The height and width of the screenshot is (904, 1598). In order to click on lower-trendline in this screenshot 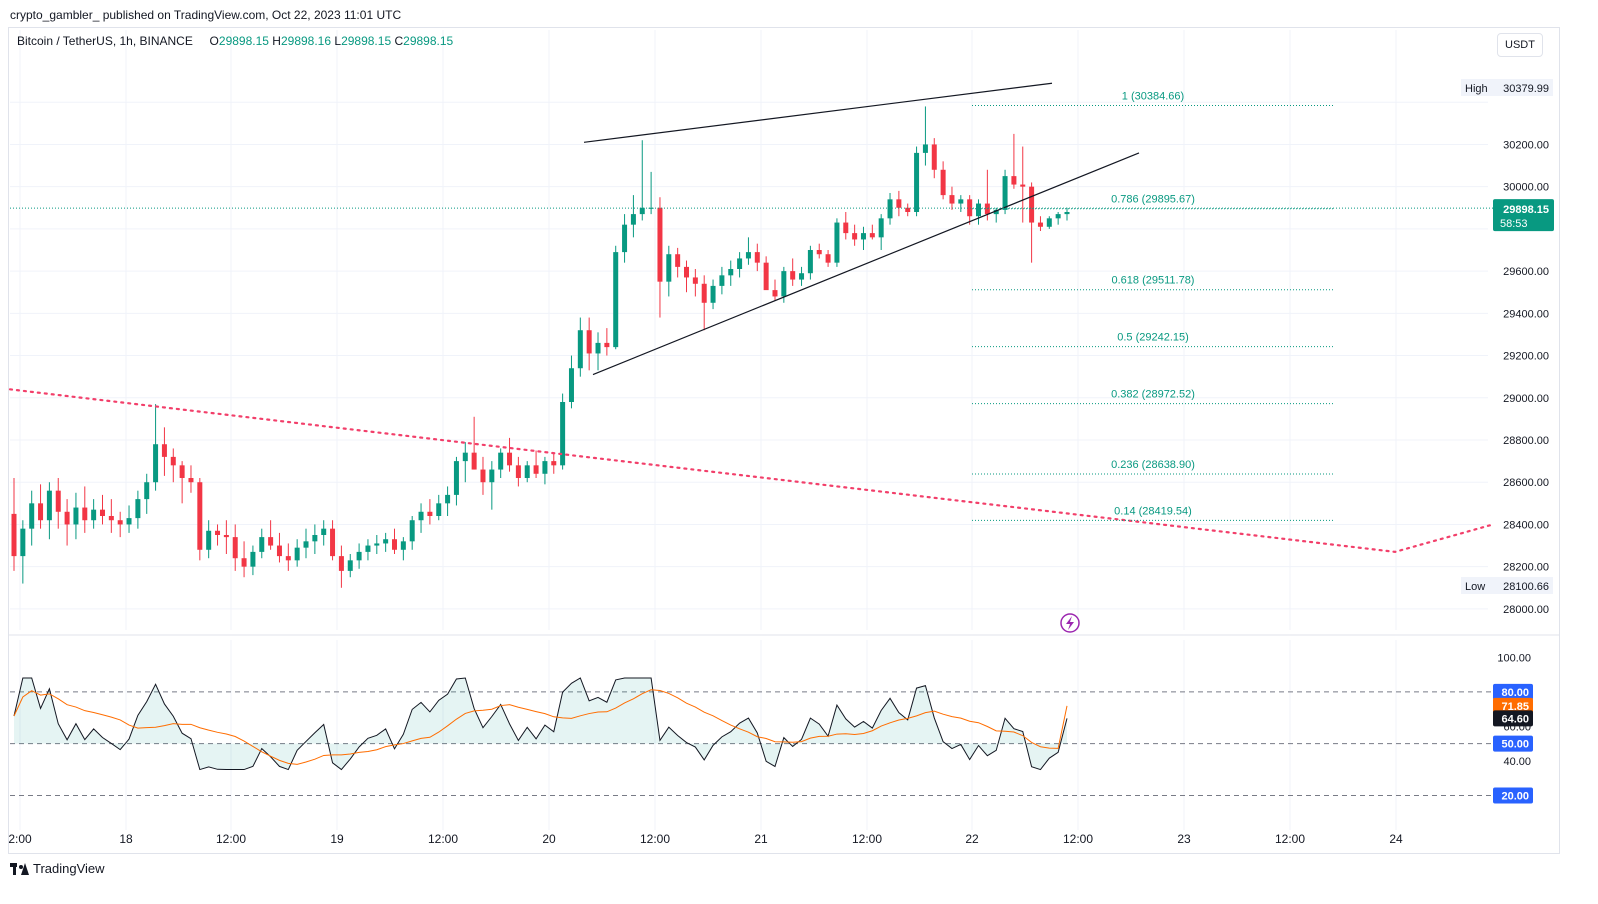, I will do `click(866, 264)`.